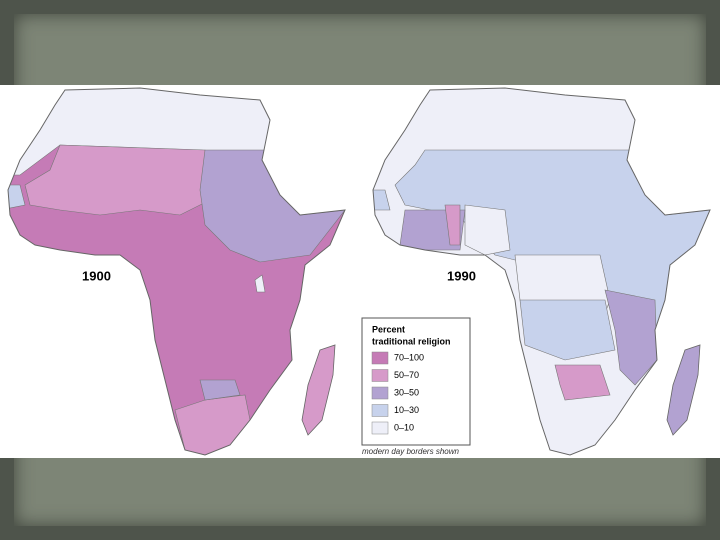 The width and height of the screenshot is (720, 540). What do you see at coordinates (406, 375) in the screenshot?
I see `legend-label: 50–70` at bounding box center [406, 375].